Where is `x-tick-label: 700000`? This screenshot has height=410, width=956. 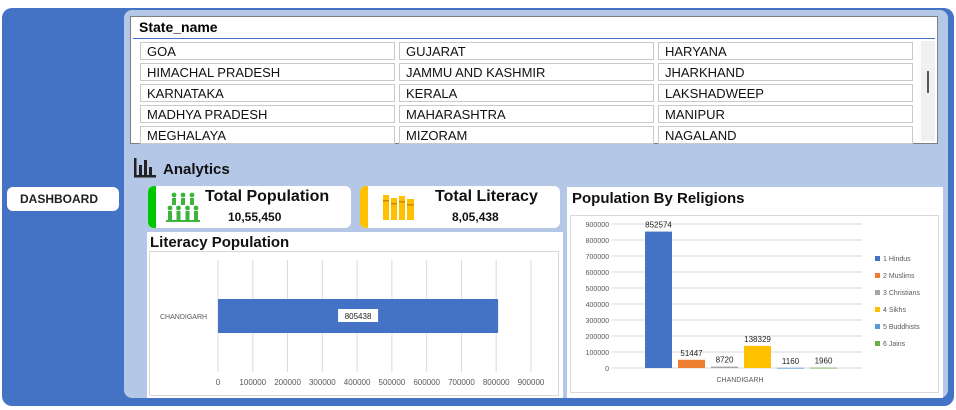 x-tick-label: 700000 is located at coordinates (461, 382).